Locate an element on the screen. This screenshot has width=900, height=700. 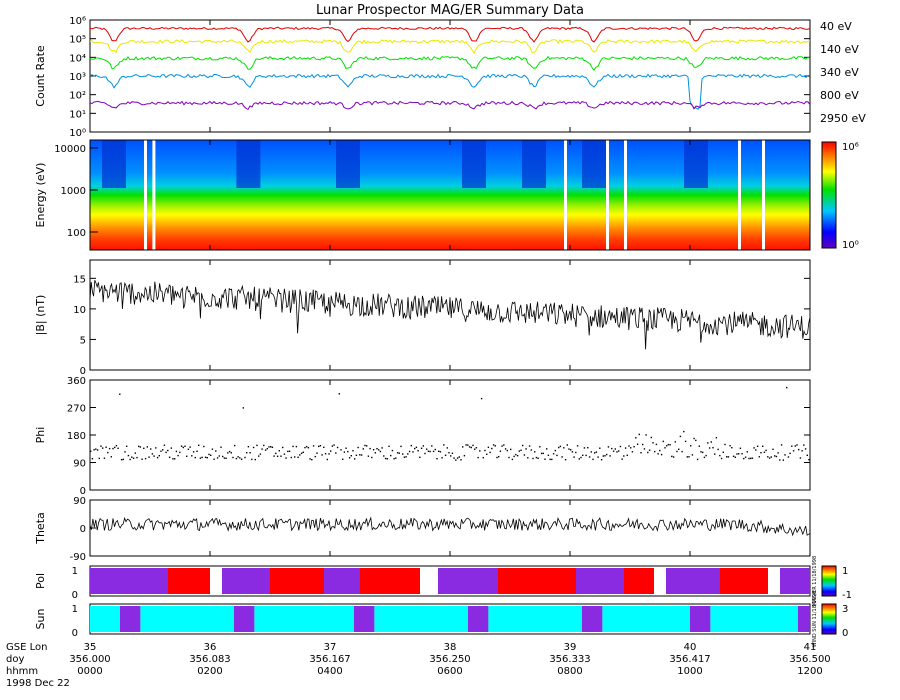
polarity-side-text: MAG/ER 11/18/1998 is located at coordinates (815, 581).